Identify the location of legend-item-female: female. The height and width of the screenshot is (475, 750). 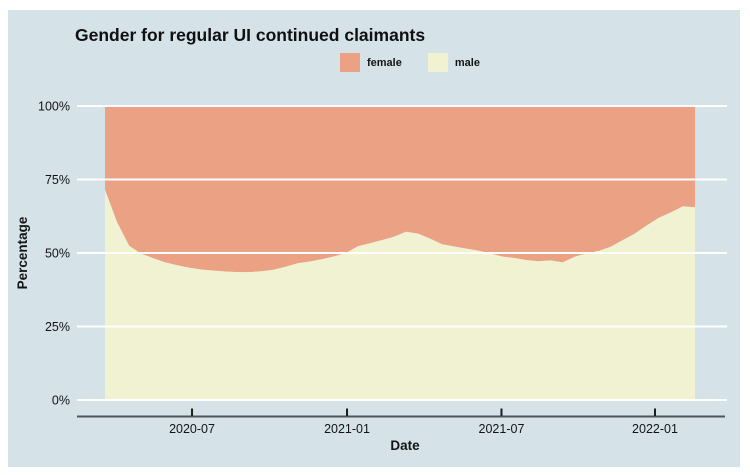
(371, 62).